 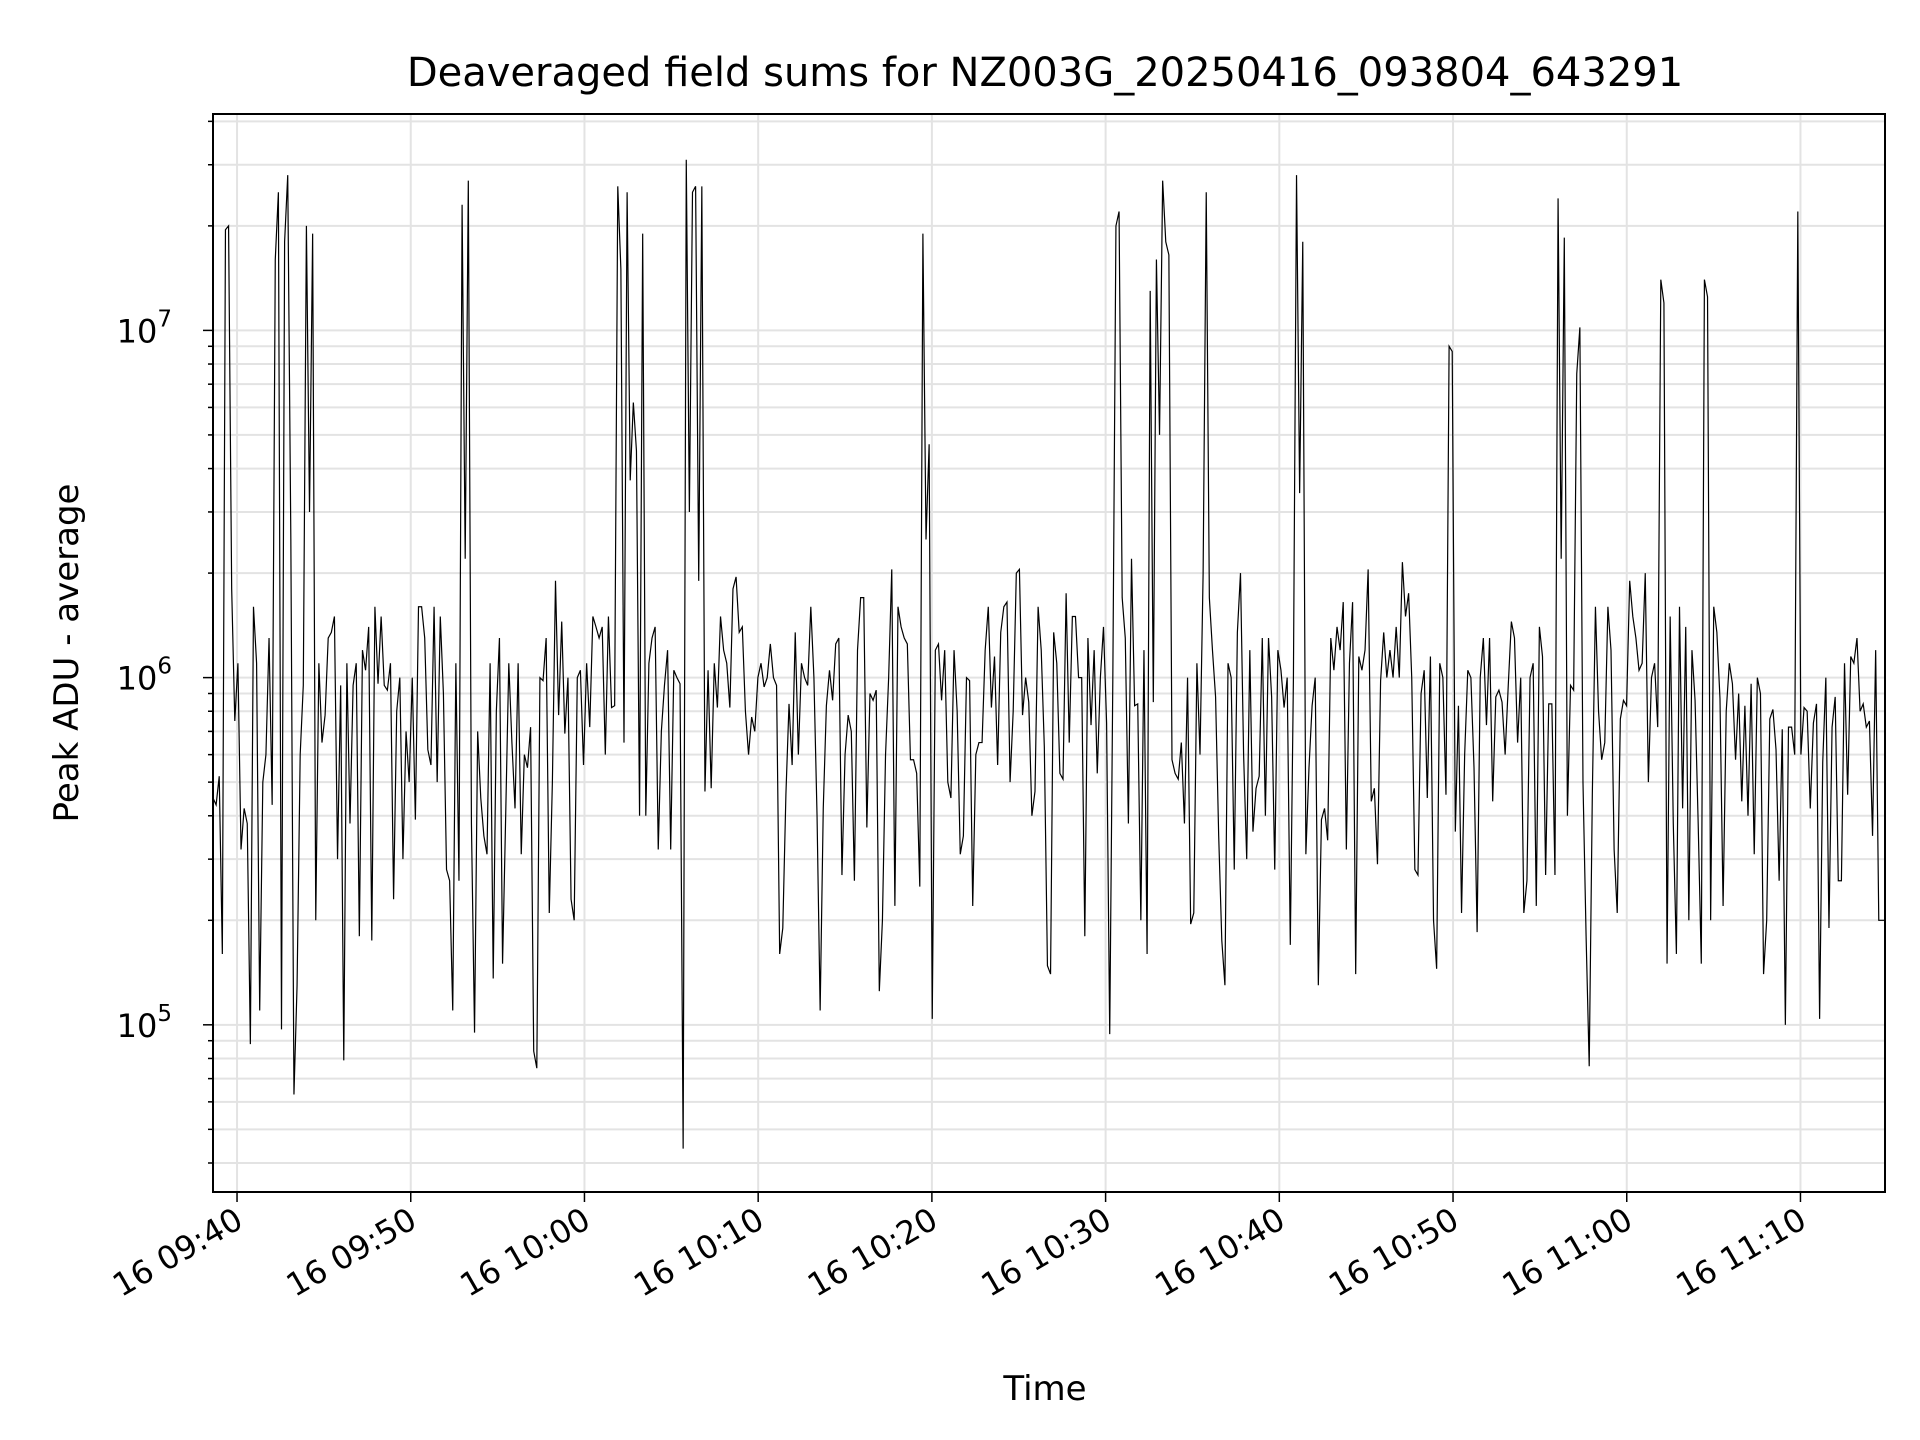 What do you see at coordinates (144, 328) in the screenshot?
I see `y-tick-label: 10⁷` at bounding box center [144, 328].